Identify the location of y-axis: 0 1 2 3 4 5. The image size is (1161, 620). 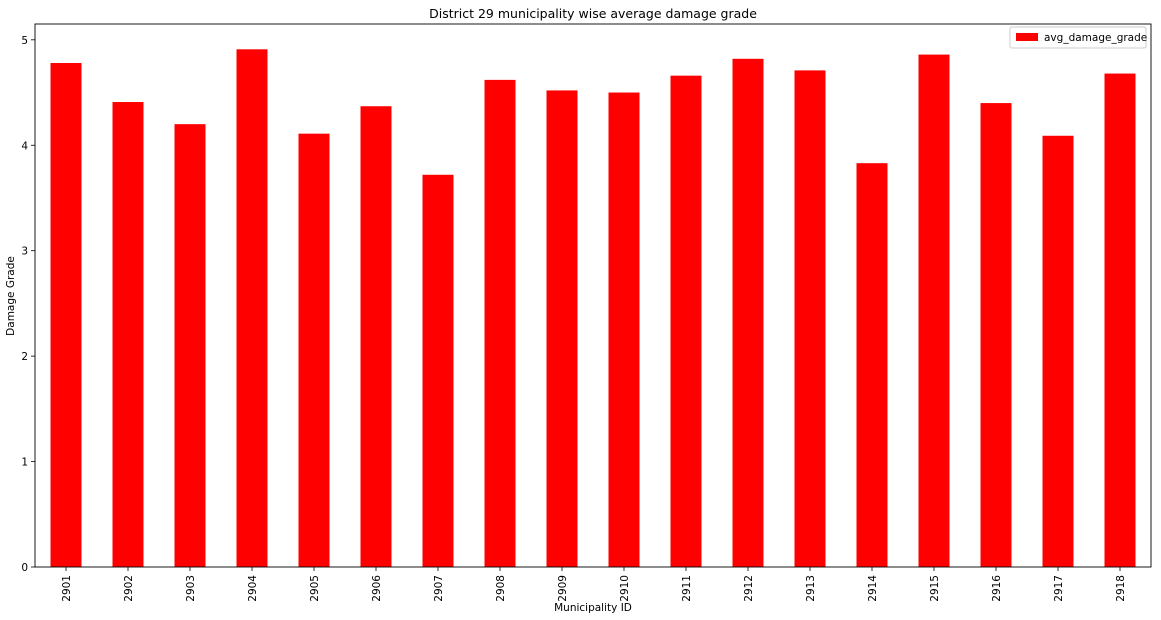
(28, 304).